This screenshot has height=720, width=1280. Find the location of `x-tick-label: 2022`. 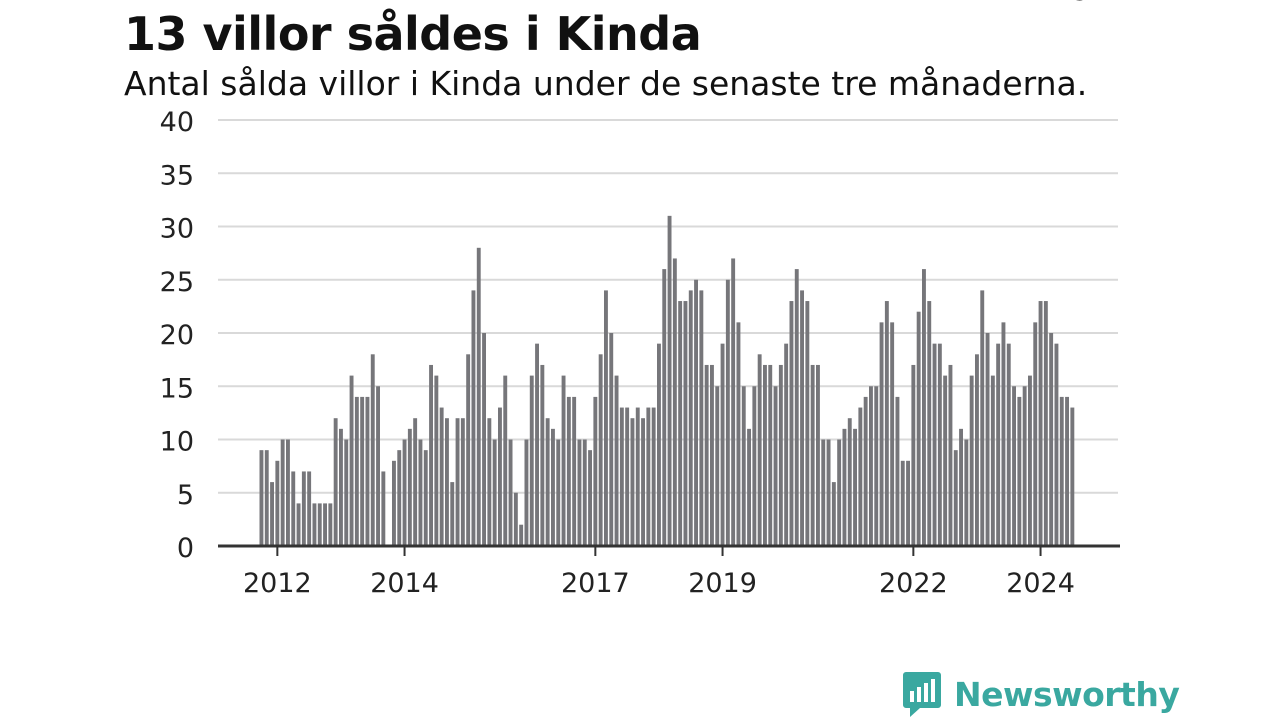

x-tick-label: 2022 is located at coordinates (913, 583).